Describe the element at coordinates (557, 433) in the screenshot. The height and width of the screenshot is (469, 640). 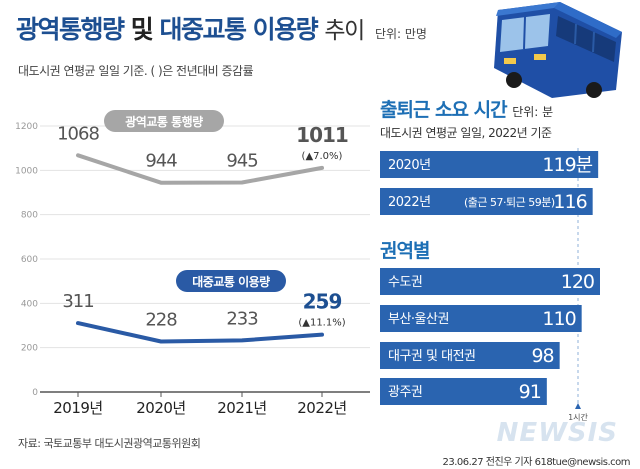
I see `newsis-logo: NEWSIS` at that location.